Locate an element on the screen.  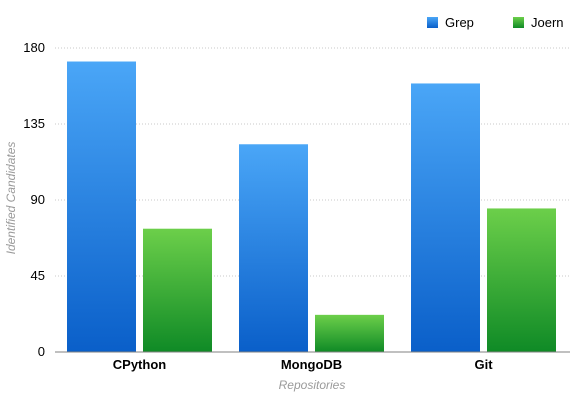
x-tick-label-mongodb: MongoDB is located at coordinates (311, 364).